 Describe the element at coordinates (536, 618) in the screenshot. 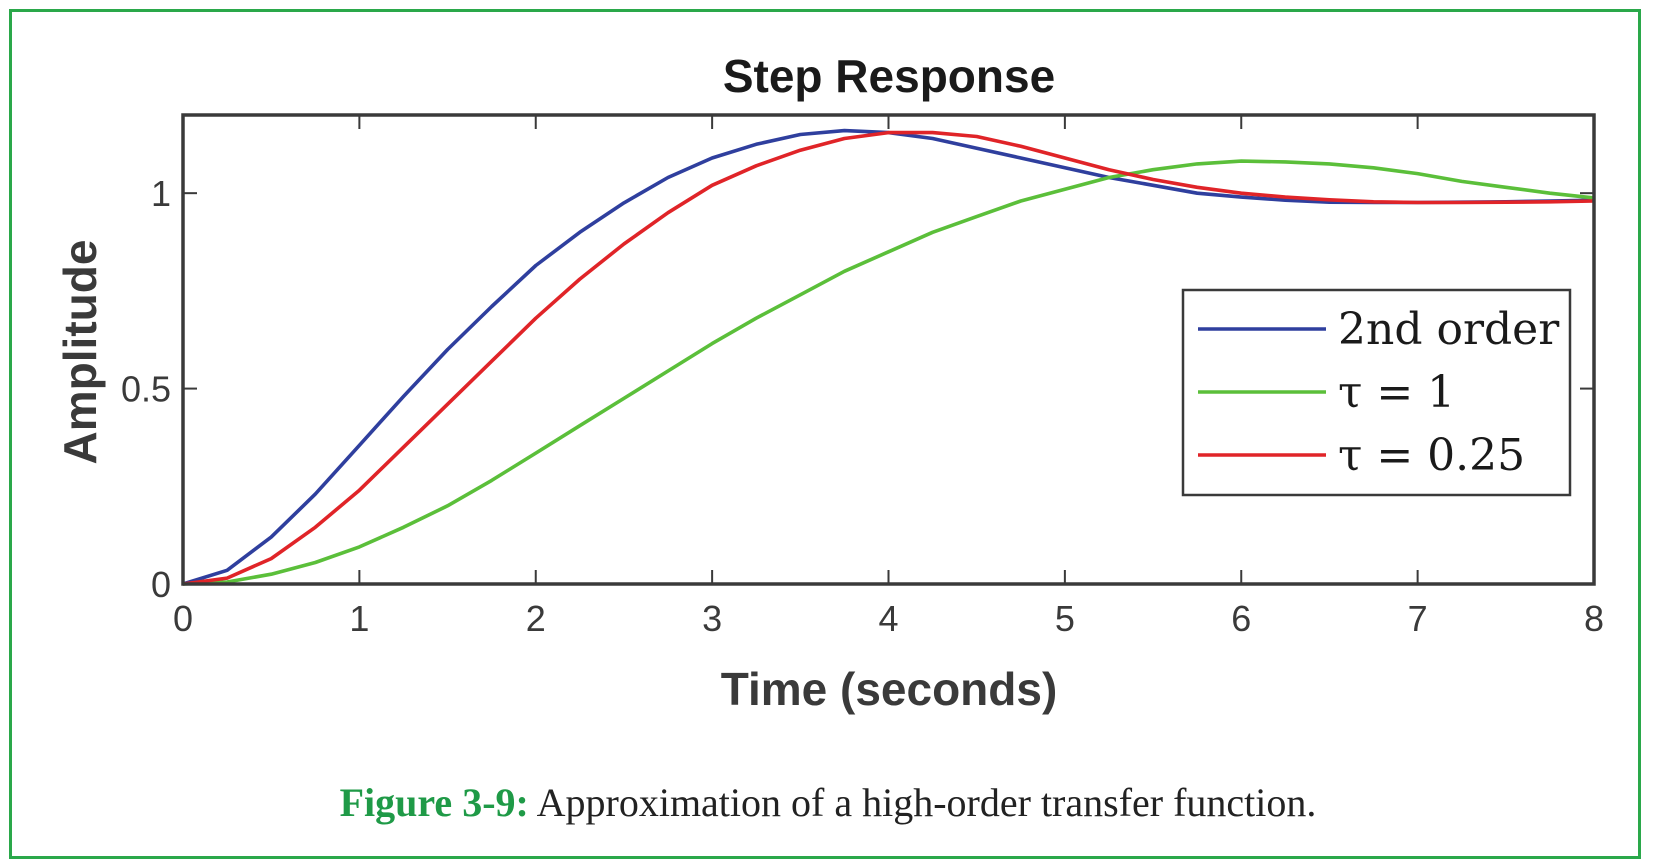

I see `x-tick-label: 2` at that location.